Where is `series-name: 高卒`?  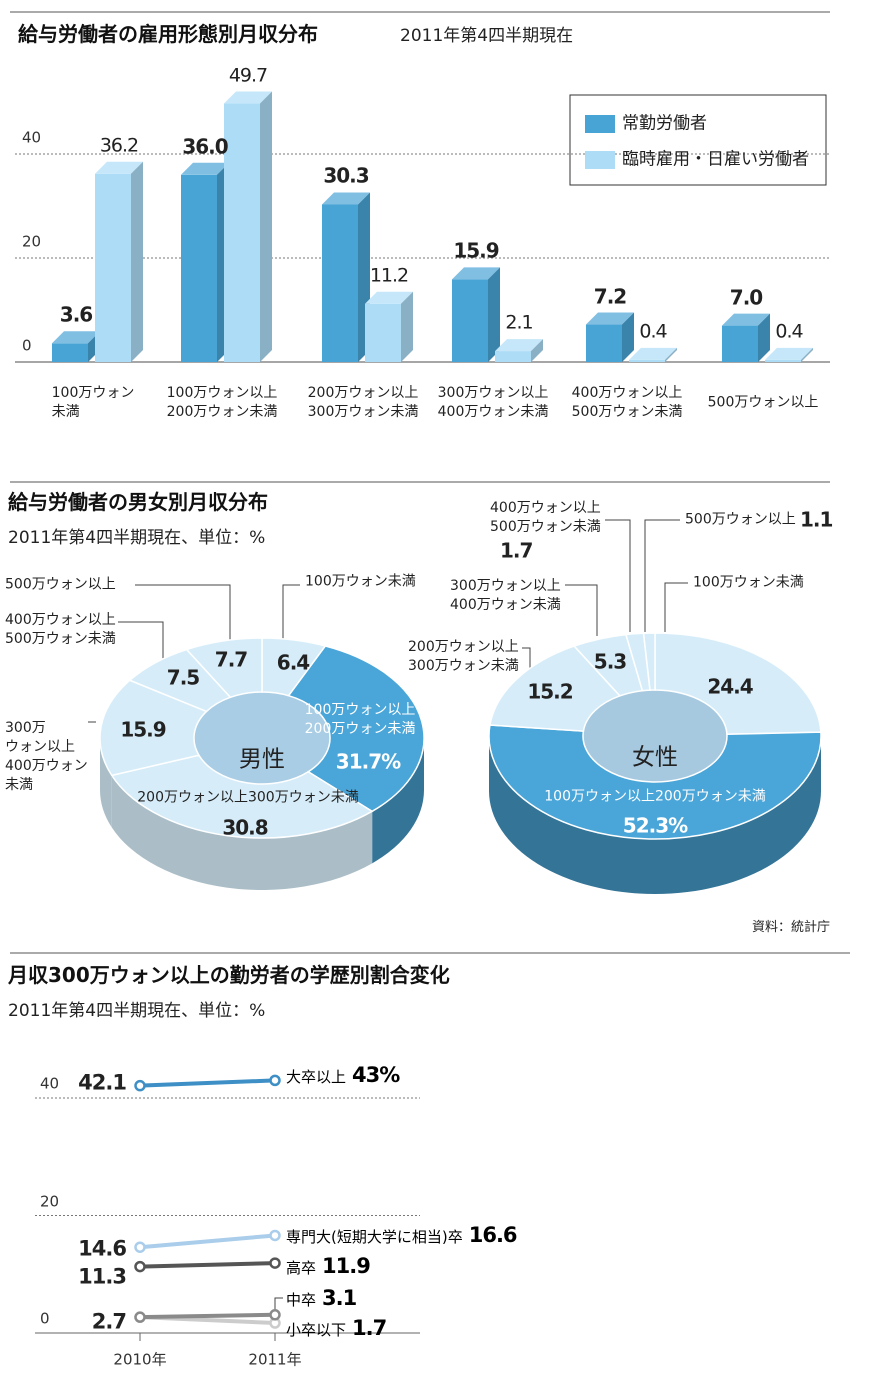
series-name: 高卒 is located at coordinates (301, 1268).